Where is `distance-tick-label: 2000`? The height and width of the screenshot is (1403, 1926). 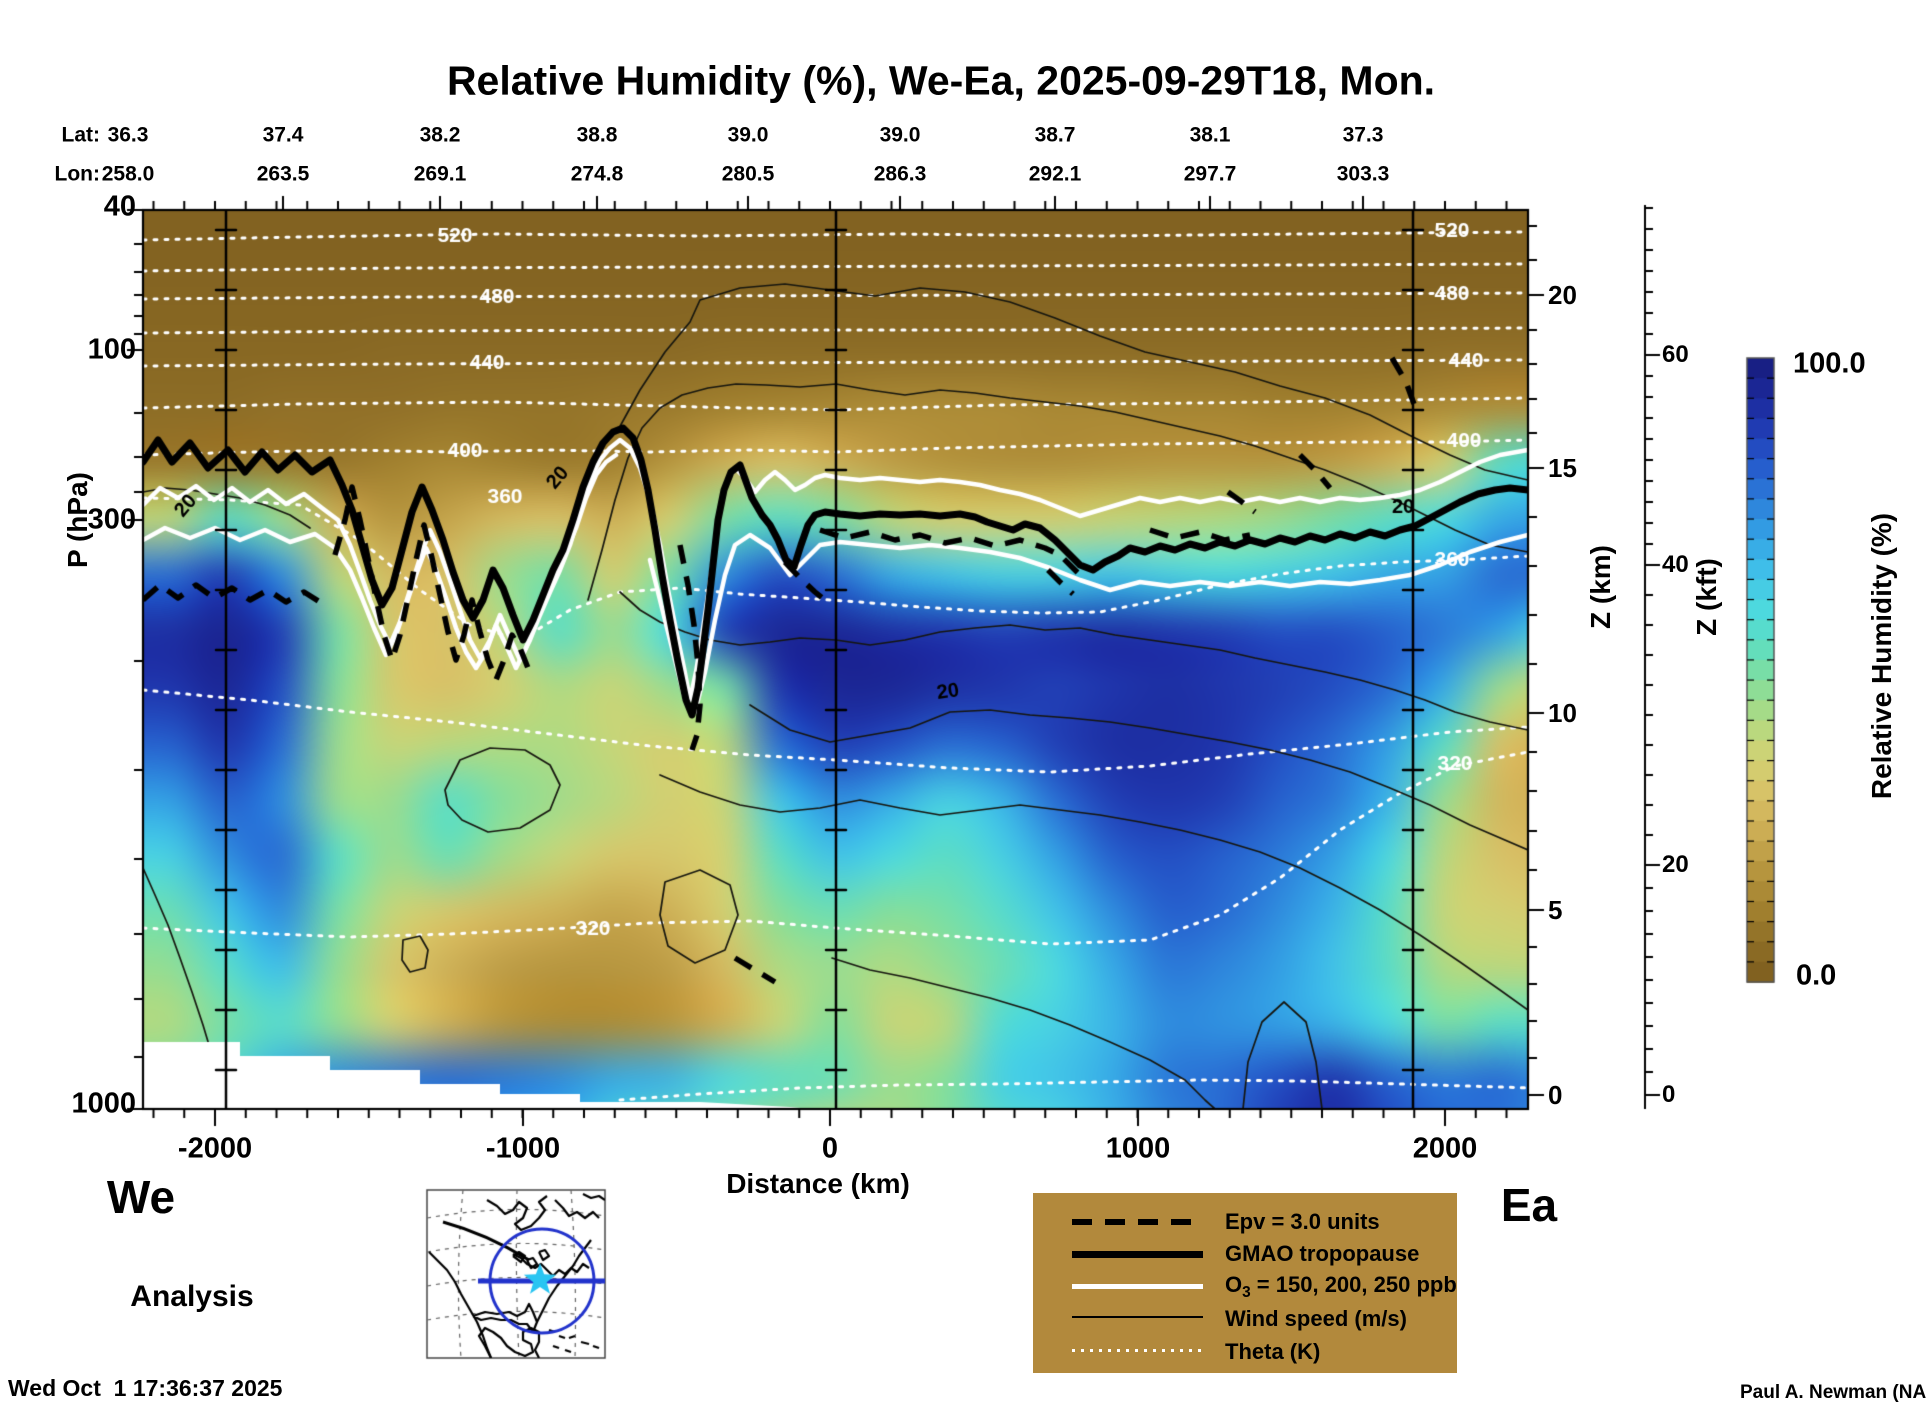
distance-tick-label: 2000 is located at coordinates (1445, 1148).